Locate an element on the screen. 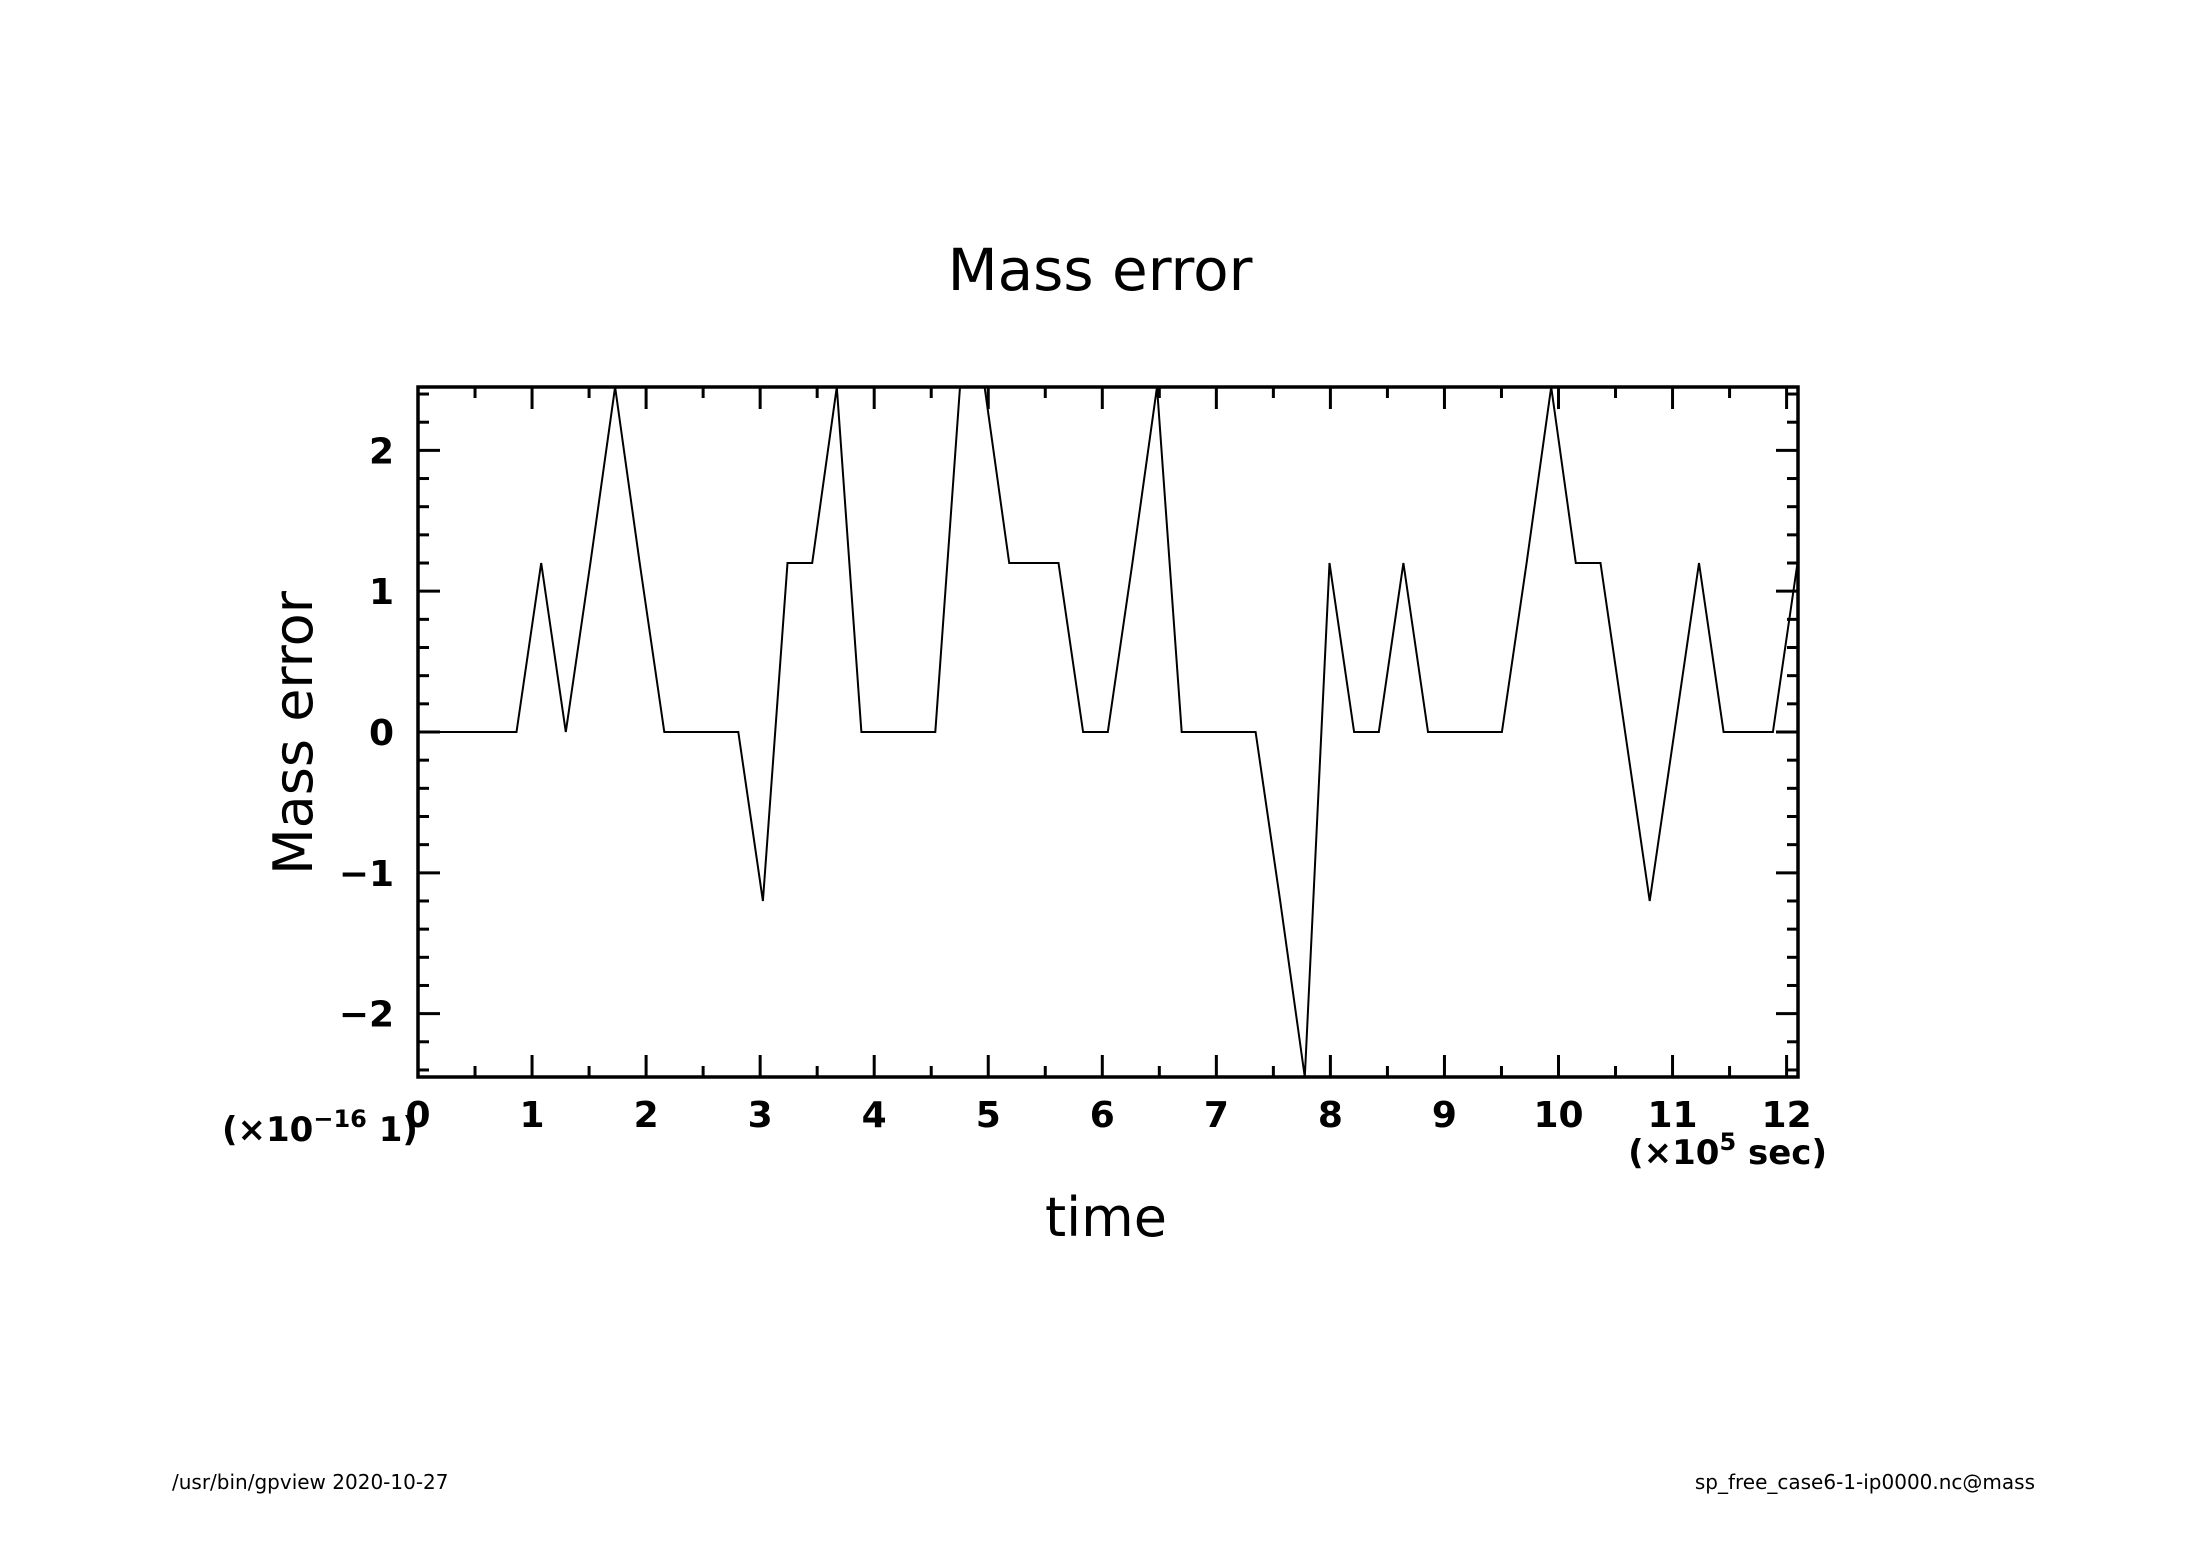 The width and height of the screenshot is (2188, 1546). x-tick-label: 0 is located at coordinates (417, 1115).